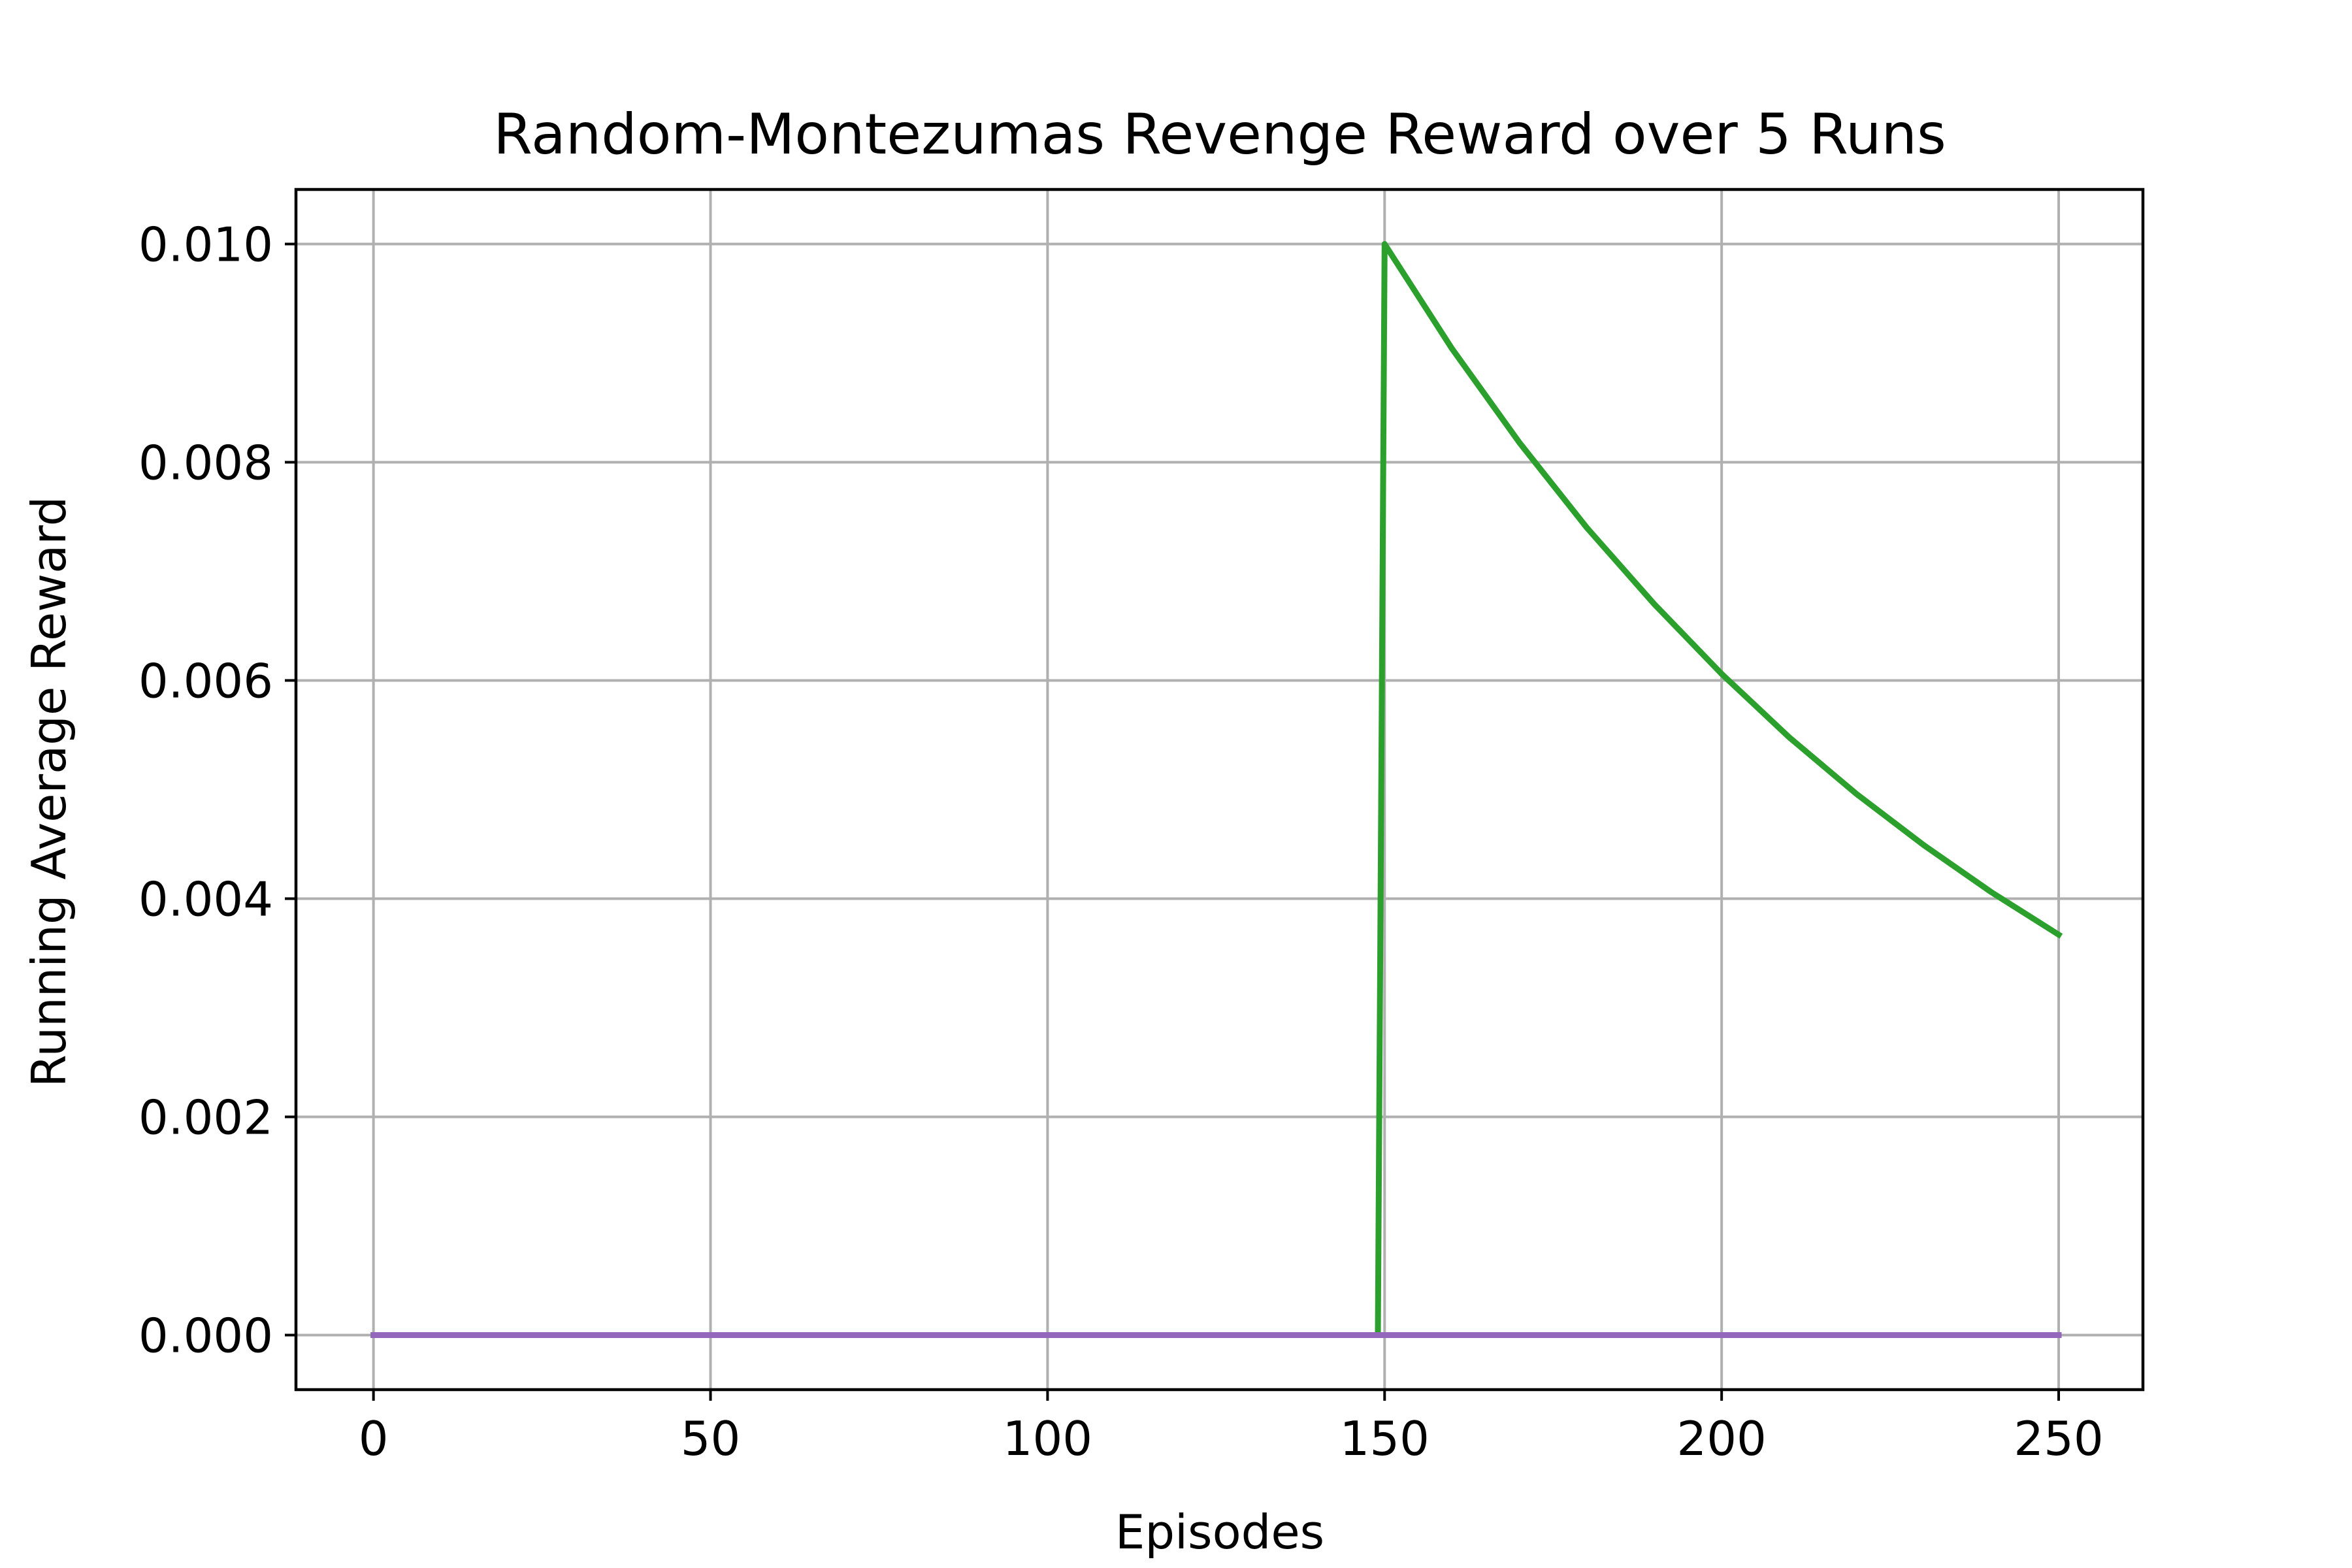  What do you see at coordinates (1219, 1532) in the screenshot?
I see `x-axis-label: Episodes` at bounding box center [1219, 1532].